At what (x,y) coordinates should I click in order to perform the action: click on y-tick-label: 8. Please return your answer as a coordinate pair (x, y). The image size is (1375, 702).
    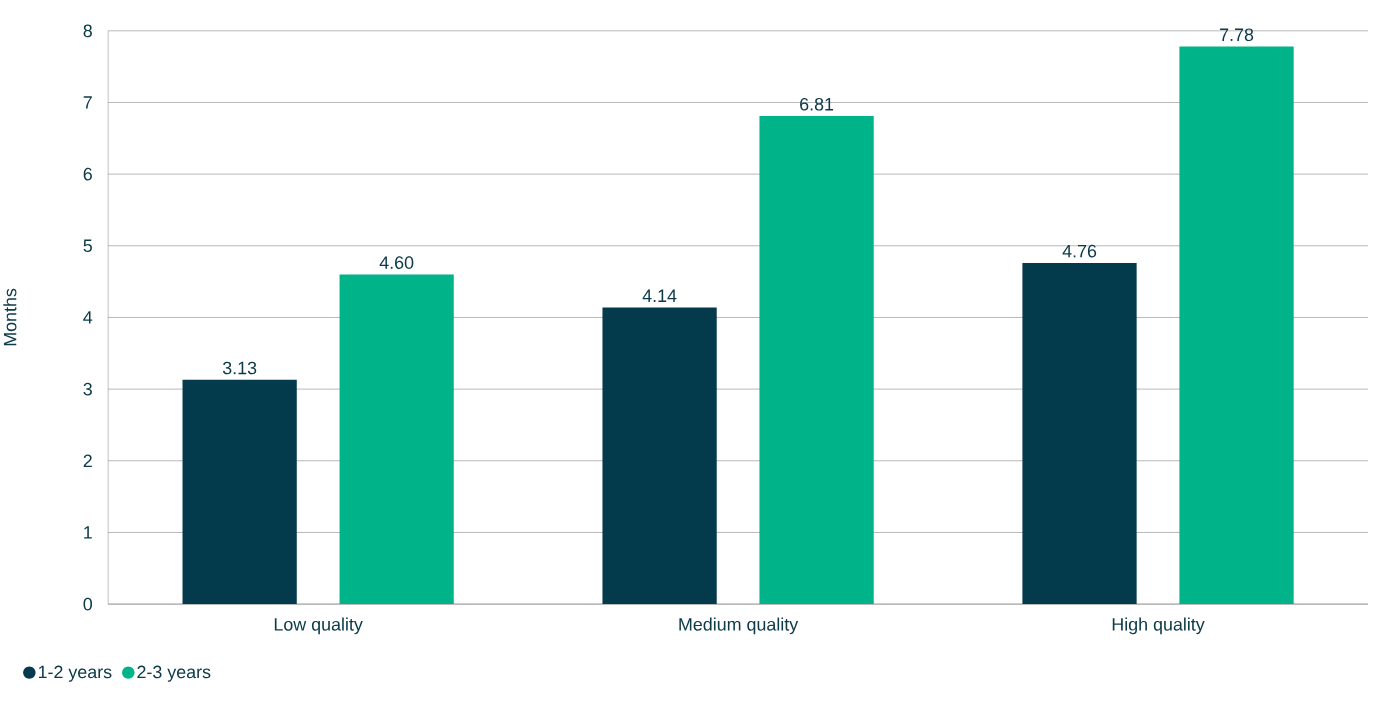
    Looking at the image, I should click on (87, 30).